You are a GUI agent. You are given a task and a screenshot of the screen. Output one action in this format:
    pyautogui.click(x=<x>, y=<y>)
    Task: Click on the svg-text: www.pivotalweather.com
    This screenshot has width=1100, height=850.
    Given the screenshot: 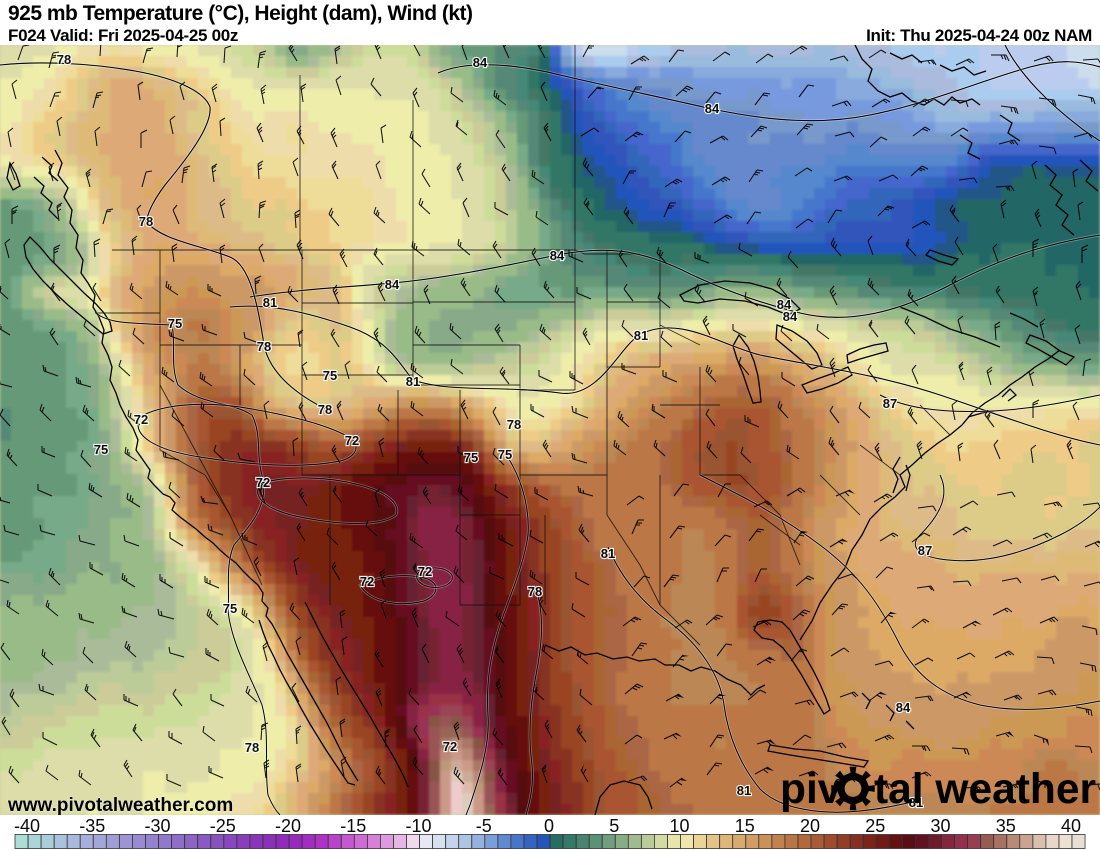 What is the action you would take?
    pyautogui.click(x=120, y=805)
    